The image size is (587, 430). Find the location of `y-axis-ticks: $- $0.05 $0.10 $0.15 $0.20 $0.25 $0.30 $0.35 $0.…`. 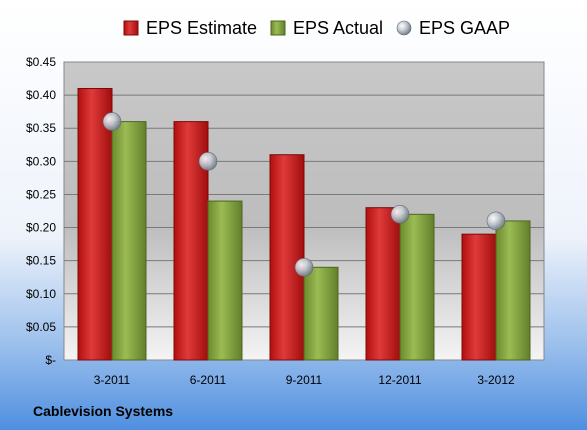

y-axis-ticks: $- $0.05 $0.10 $0.15 $0.20 $0.25 $0.30 $0.35 $0.… is located at coordinates (41, 211).